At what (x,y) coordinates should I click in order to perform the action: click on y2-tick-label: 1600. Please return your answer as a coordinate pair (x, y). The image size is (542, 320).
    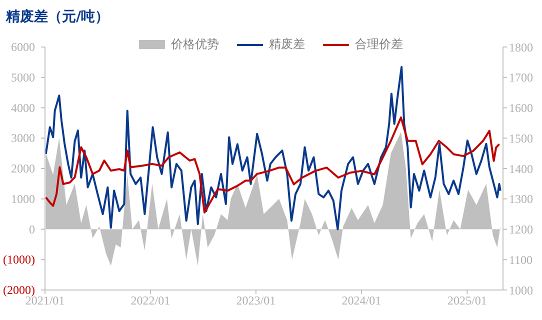
    Looking at the image, I should click on (521, 108).